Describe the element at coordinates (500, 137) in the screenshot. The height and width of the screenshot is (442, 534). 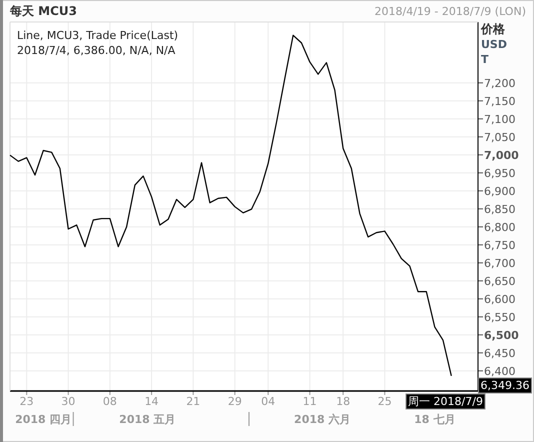
I see `y-tick-label: 7,050` at that location.